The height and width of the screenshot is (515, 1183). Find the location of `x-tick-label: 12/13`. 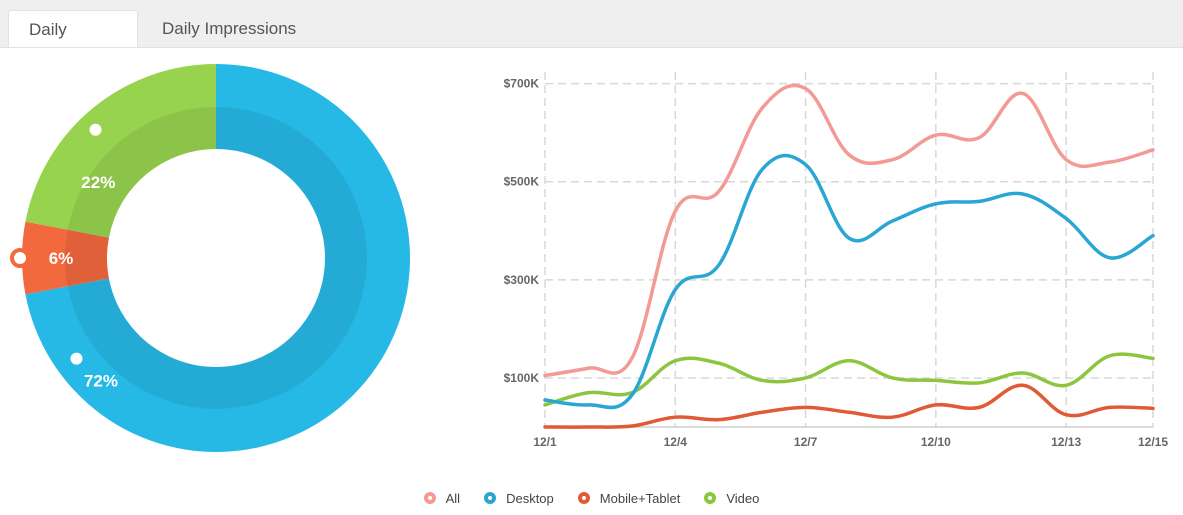

x-tick-label: 12/13 is located at coordinates (1066, 442).